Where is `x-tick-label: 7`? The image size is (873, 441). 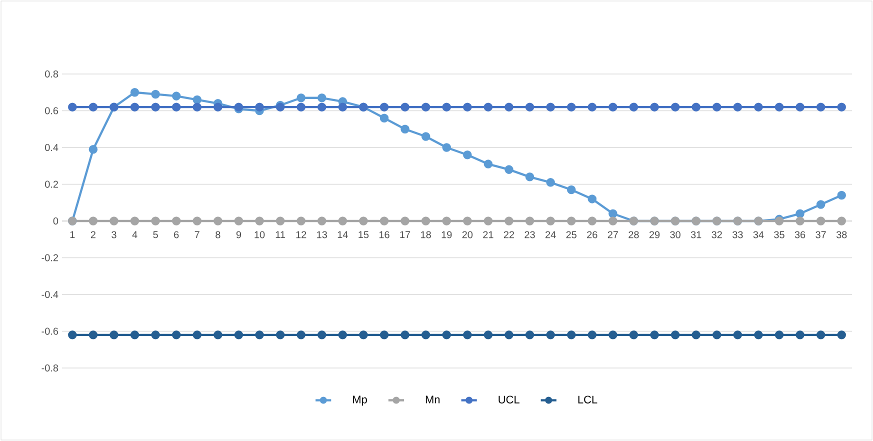
x-tick-label: 7 is located at coordinates (197, 234).